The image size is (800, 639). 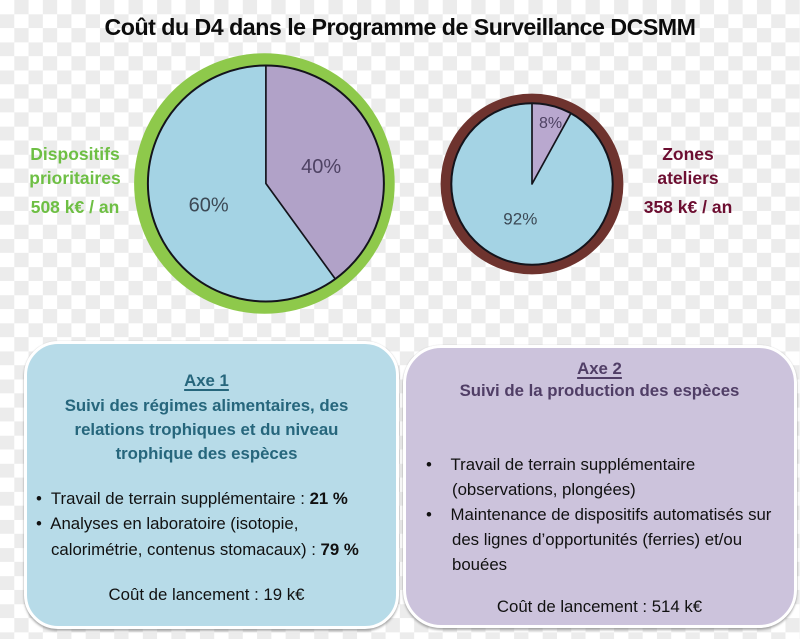 What do you see at coordinates (520, 219) in the screenshot?
I see `svg-text: 92%` at bounding box center [520, 219].